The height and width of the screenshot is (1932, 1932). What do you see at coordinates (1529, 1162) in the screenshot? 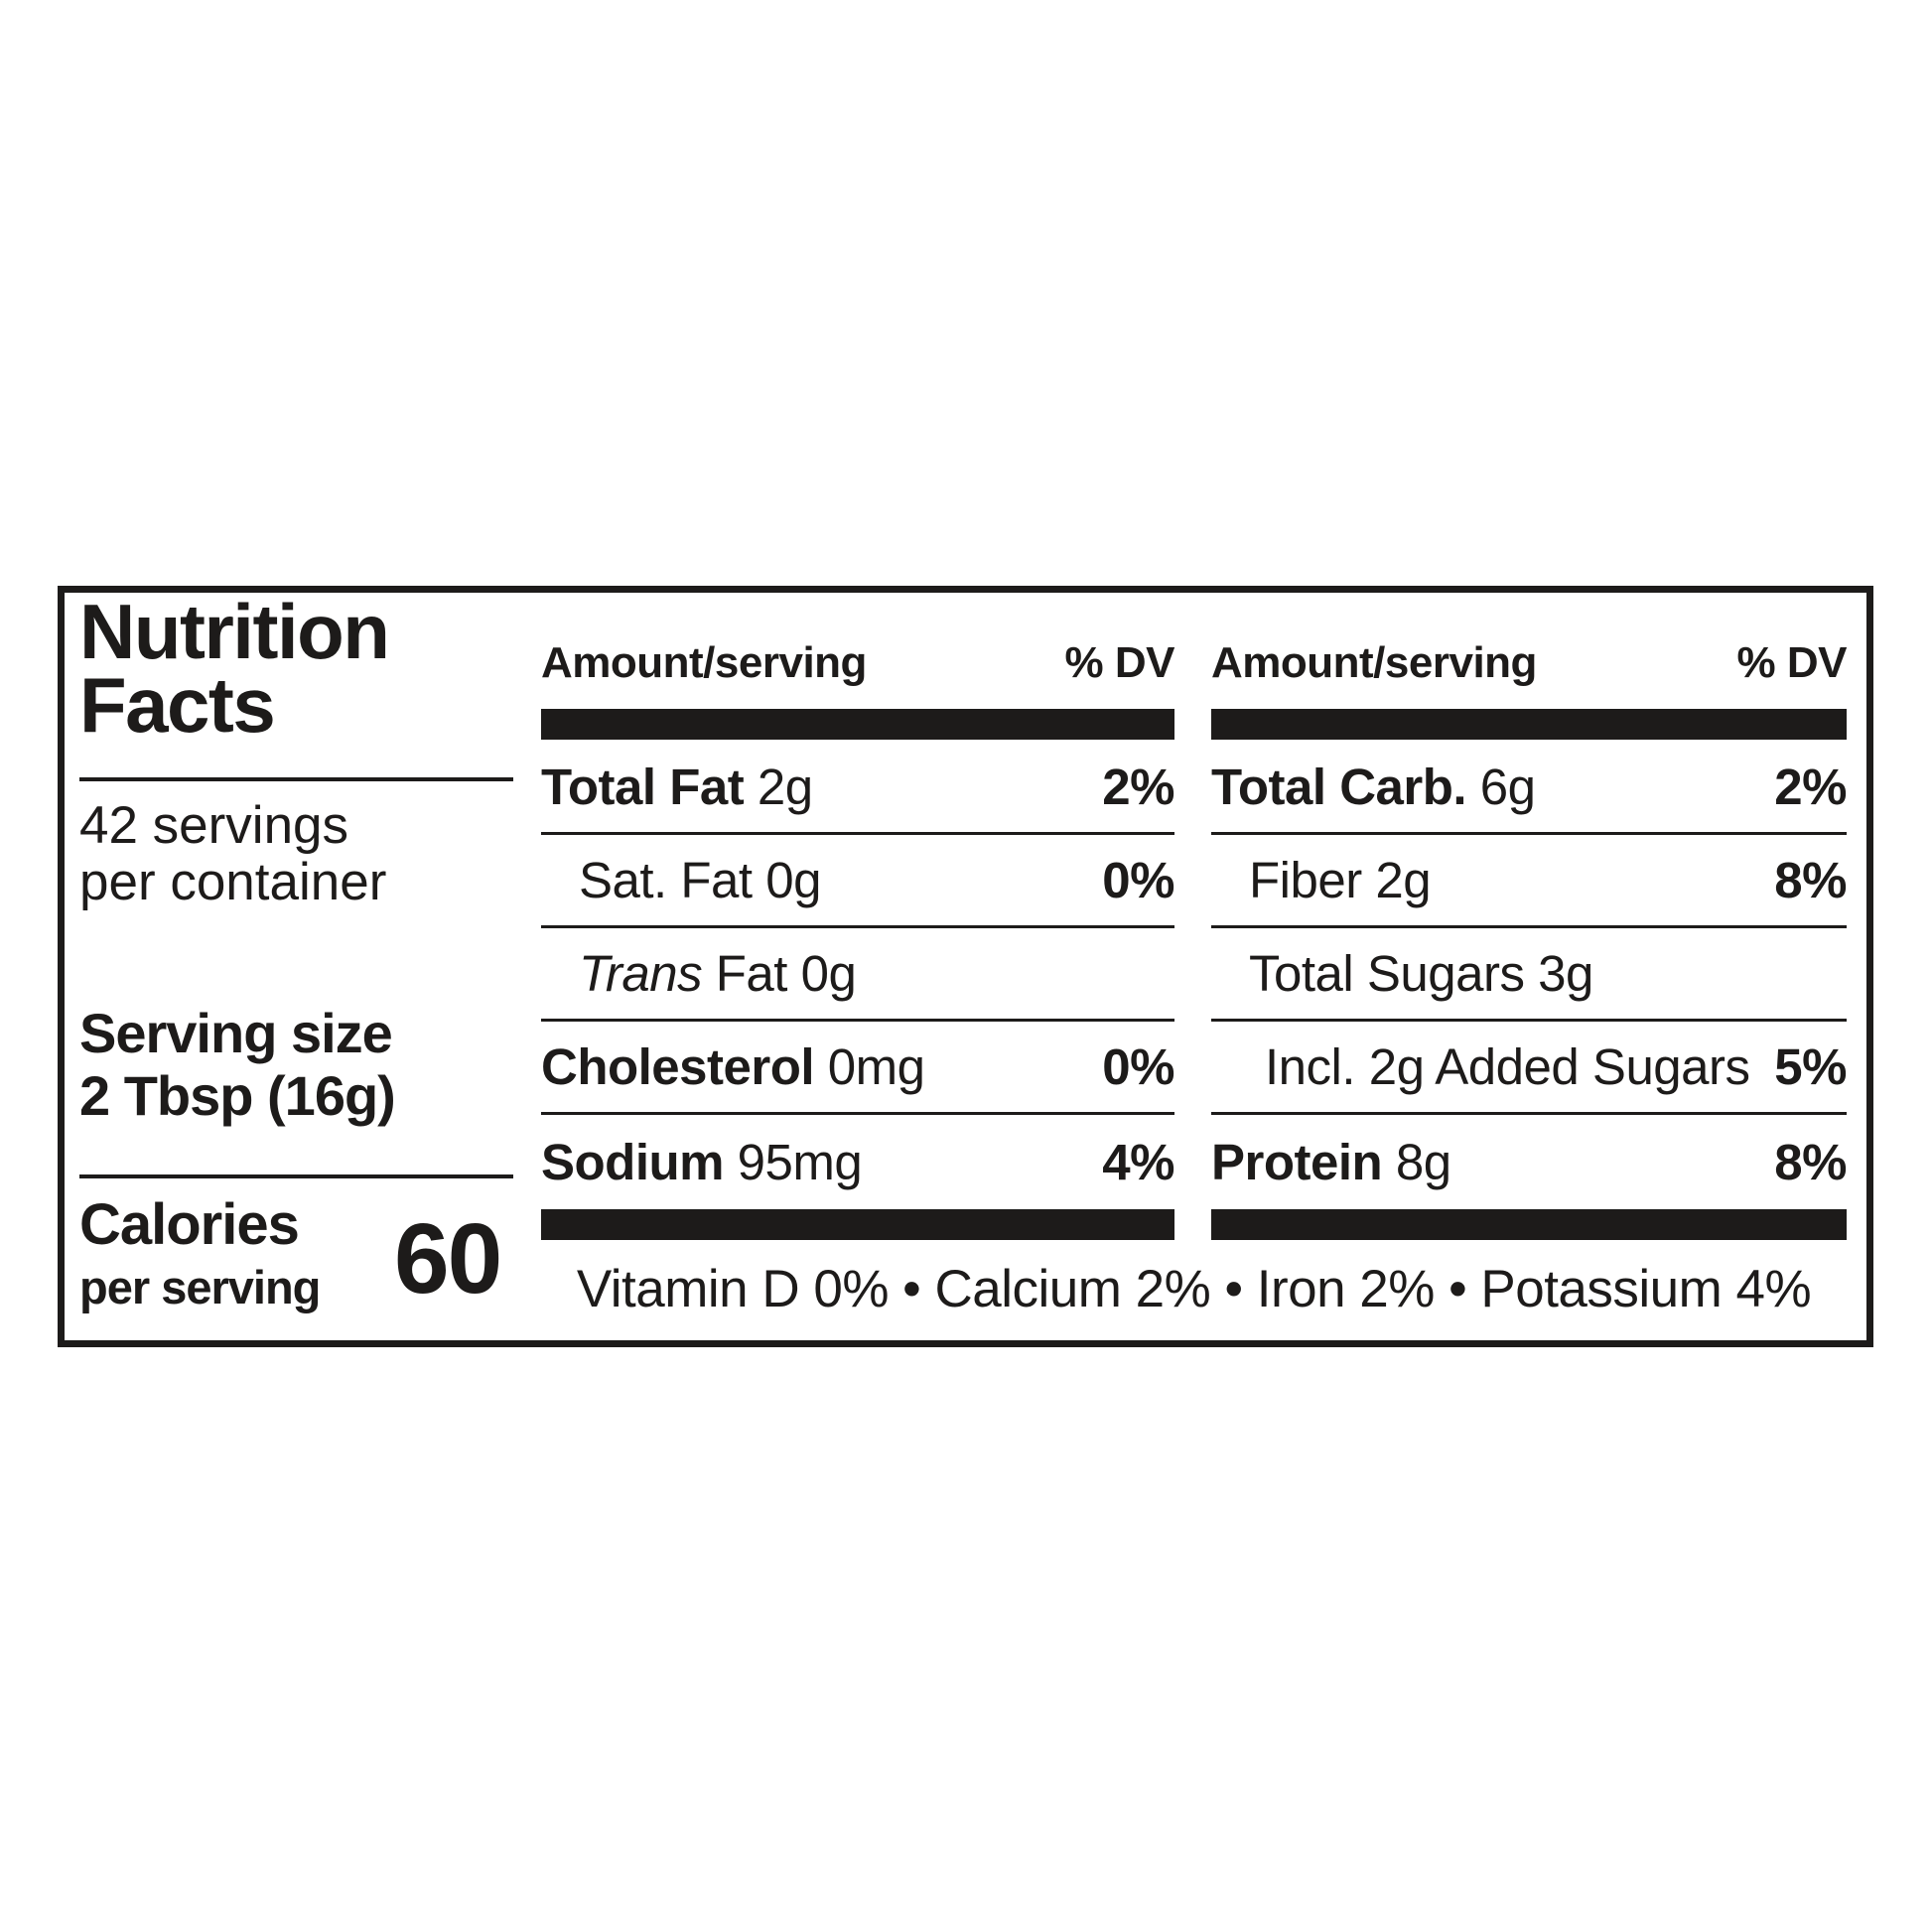
I see `nutrient-row: Protein 8g 8%` at bounding box center [1529, 1162].